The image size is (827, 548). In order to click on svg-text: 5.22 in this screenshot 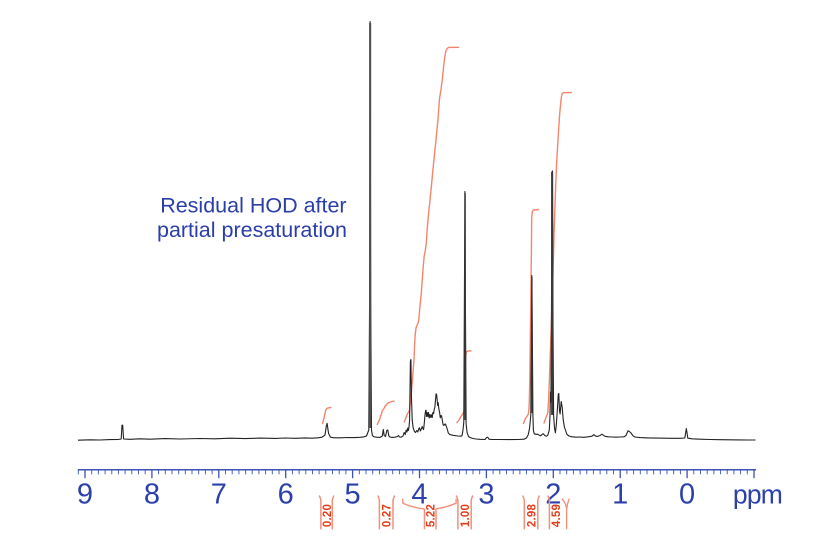, I will do `click(432, 515)`.